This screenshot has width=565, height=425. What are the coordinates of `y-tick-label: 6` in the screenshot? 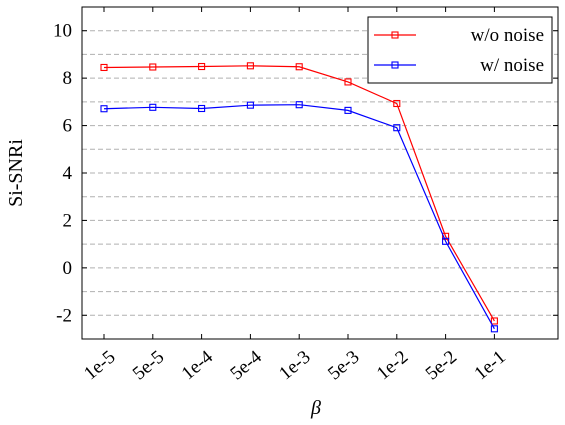 It's located at (68, 126).